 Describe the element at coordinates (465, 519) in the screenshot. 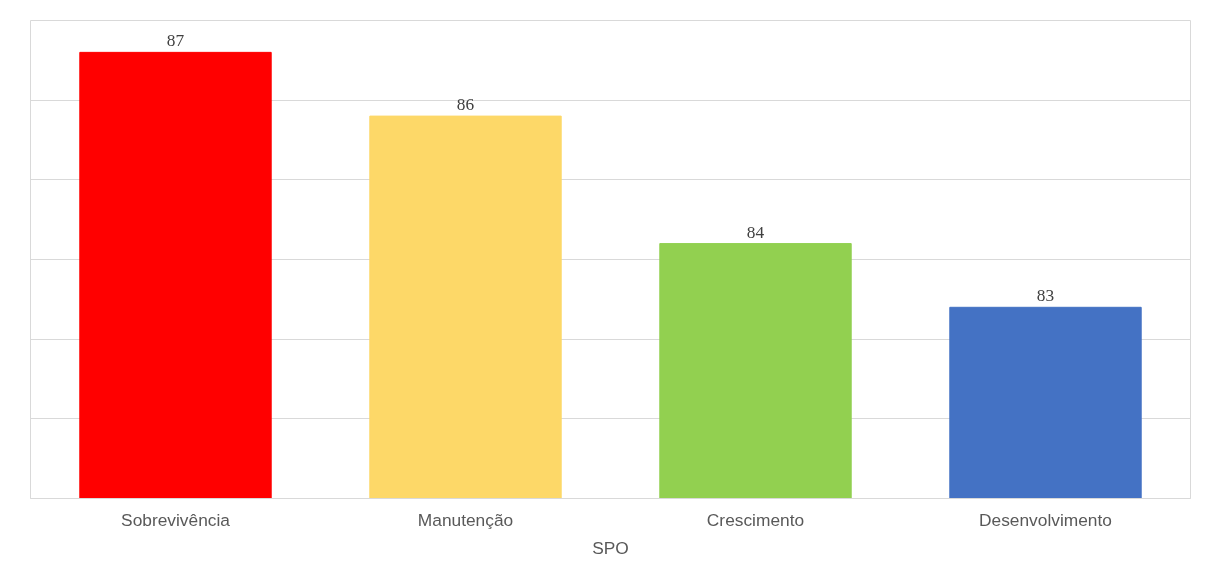

I see `x-tick-label: Manutenção` at that location.